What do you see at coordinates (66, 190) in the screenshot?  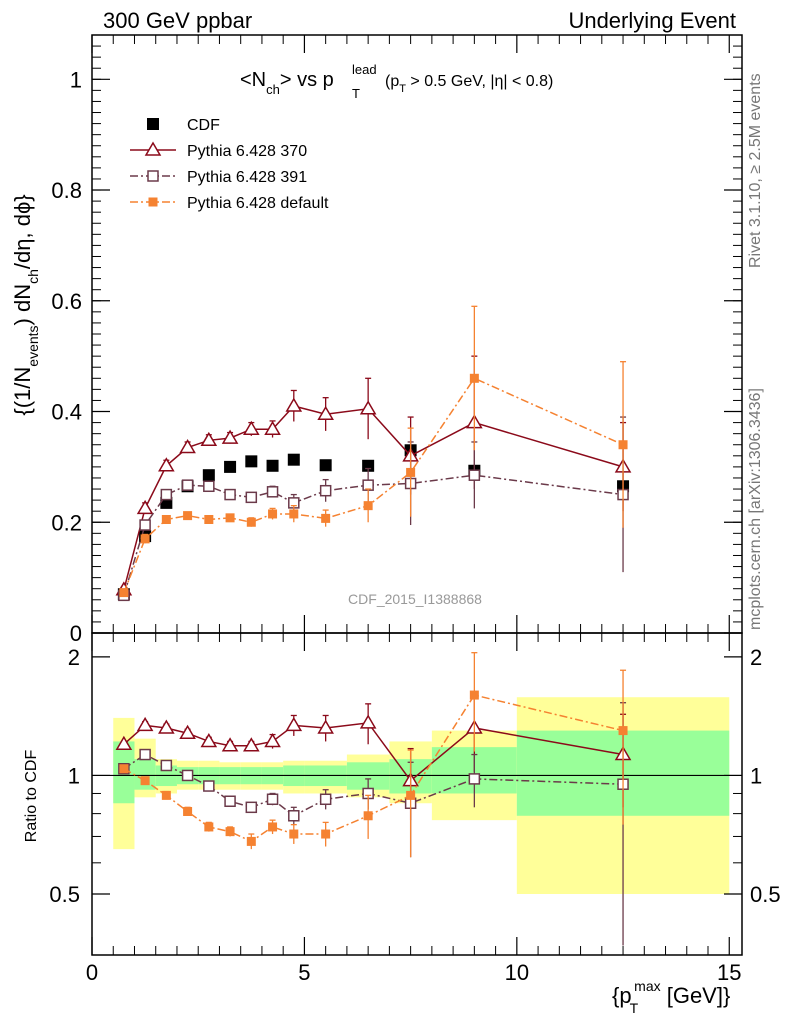 I see `main-ytick-label: 0.8` at bounding box center [66, 190].